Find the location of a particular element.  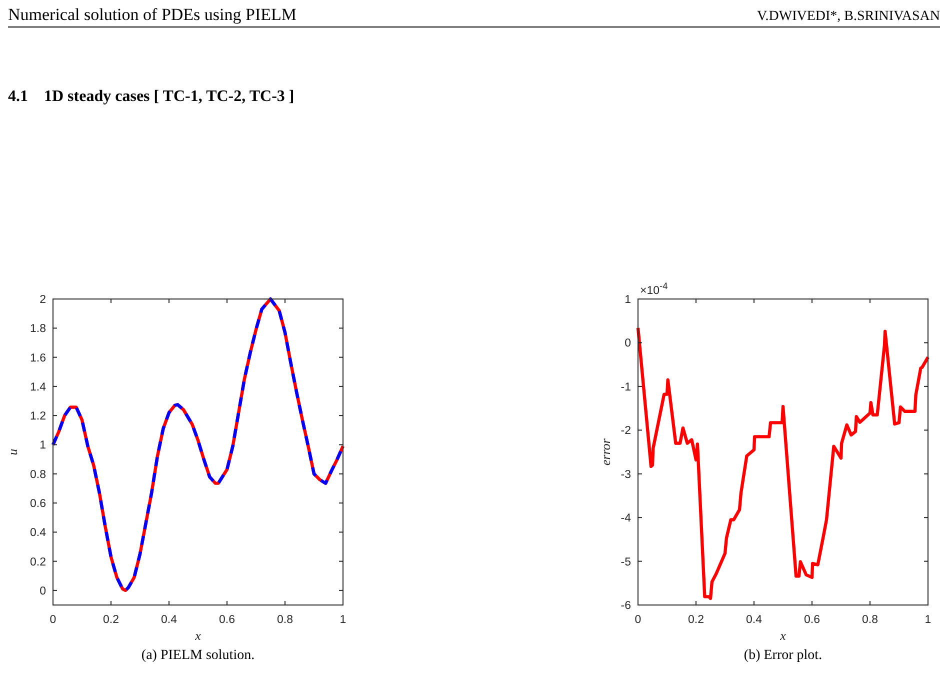

y-tick-label: -4 is located at coordinates (626, 518).